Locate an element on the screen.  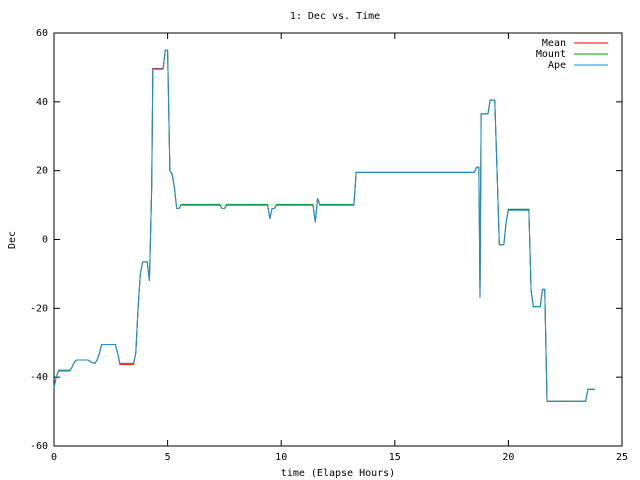
y-tick-label: 20 is located at coordinates (42, 171).